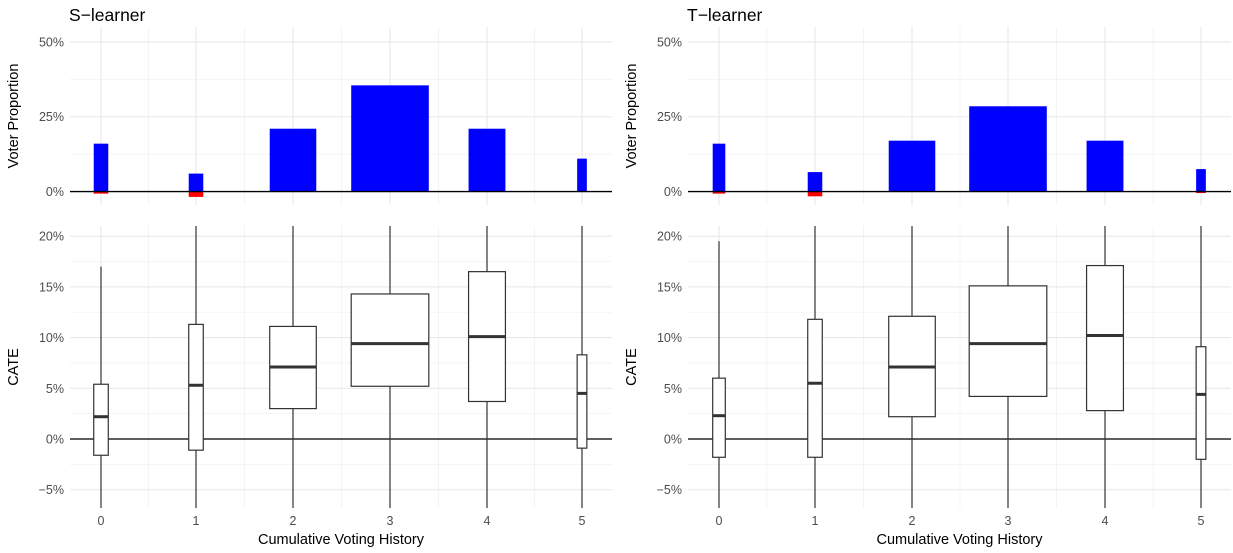 The height and width of the screenshot is (553, 1233). What do you see at coordinates (725, 15) in the screenshot?
I see `chart-title: T−learner` at bounding box center [725, 15].